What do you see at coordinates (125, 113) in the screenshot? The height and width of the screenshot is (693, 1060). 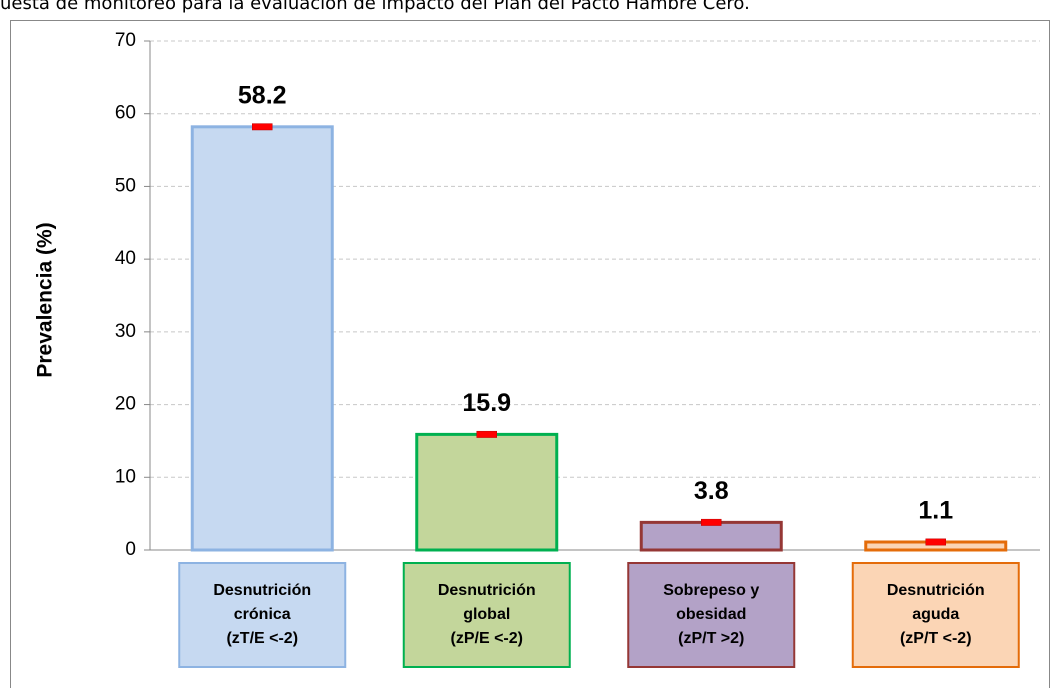 I see `y-tick-label: 60` at bounding box center [125, 113].